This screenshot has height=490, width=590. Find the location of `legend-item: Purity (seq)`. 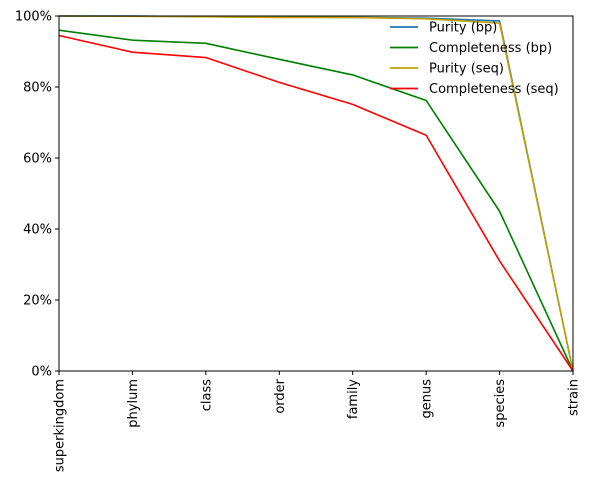

legend-item: Purity (seq) is located at coordinates (447, 69).